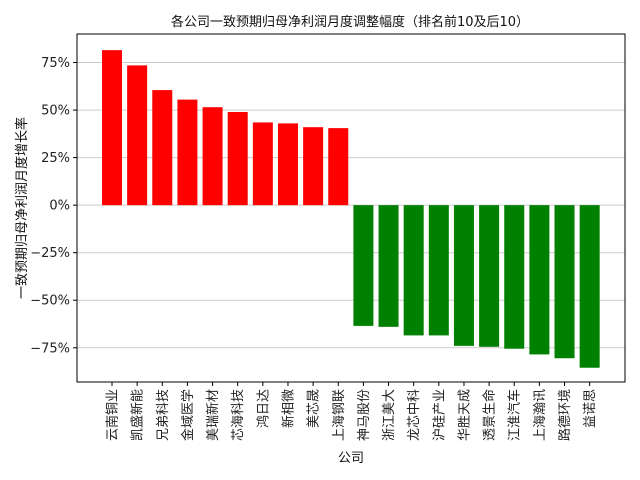  I want to click on x-tick-label: 凯盛新能, so click(138, 415).